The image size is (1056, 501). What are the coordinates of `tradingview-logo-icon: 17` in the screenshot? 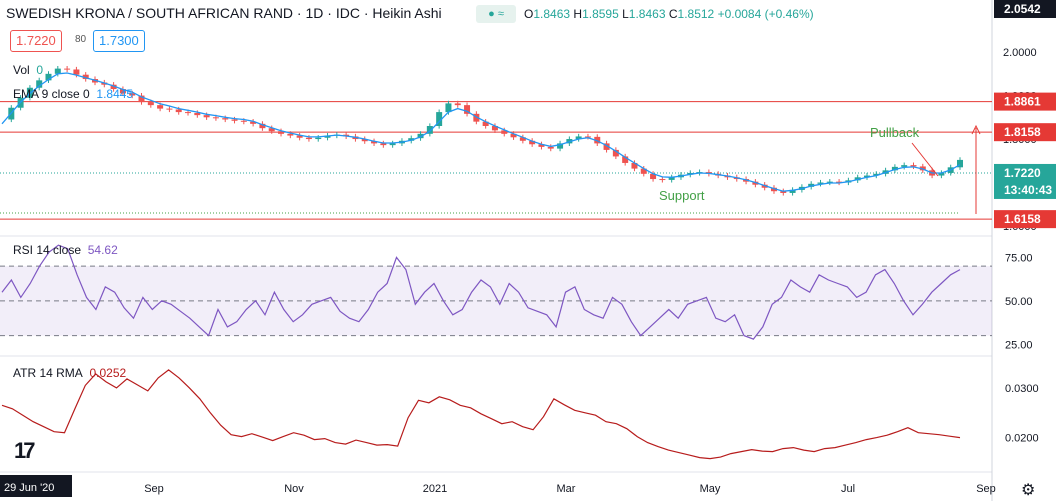 It's located at (25, 450).